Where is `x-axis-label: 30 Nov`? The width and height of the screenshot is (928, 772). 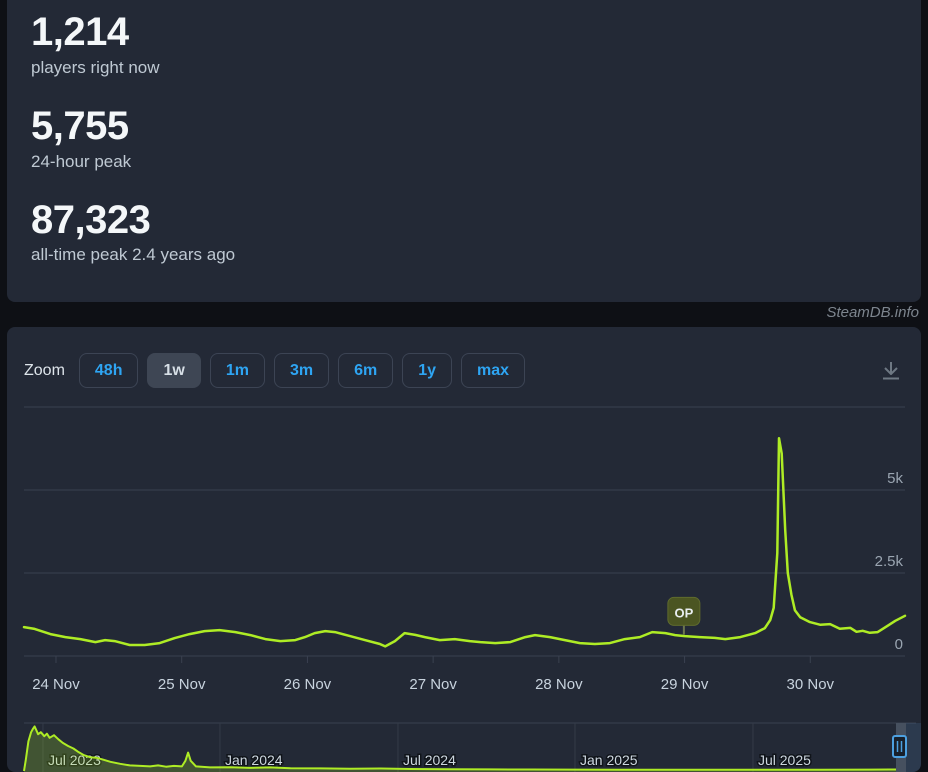 x-axis-label: 30 Nov is located at coordinates (811, 684).